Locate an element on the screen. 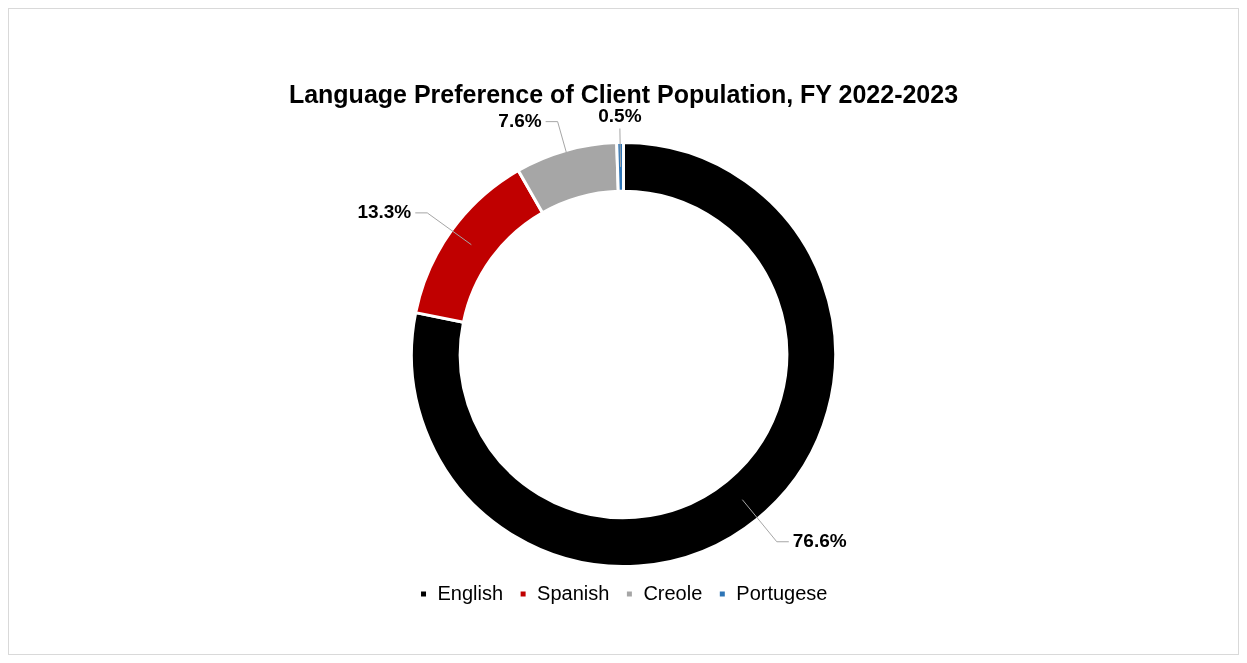 This screenshot has height=663, width=1247. legend-label: Portugese is located at coordinates (782, 592).